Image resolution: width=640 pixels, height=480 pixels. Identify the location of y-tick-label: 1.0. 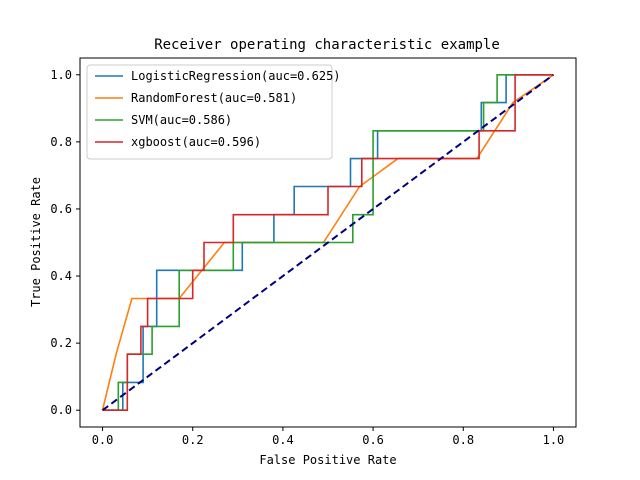
(61, 75).